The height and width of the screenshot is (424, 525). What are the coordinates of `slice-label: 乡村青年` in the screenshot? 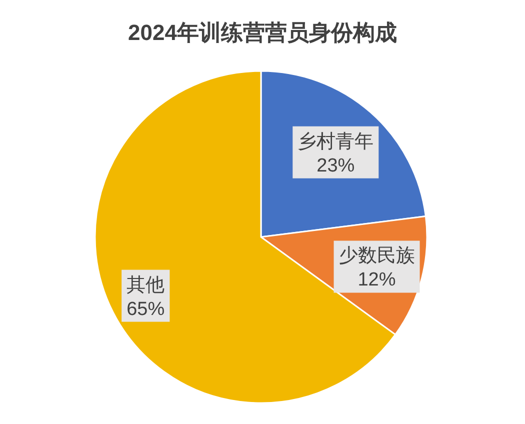 It's located at (336, 141).